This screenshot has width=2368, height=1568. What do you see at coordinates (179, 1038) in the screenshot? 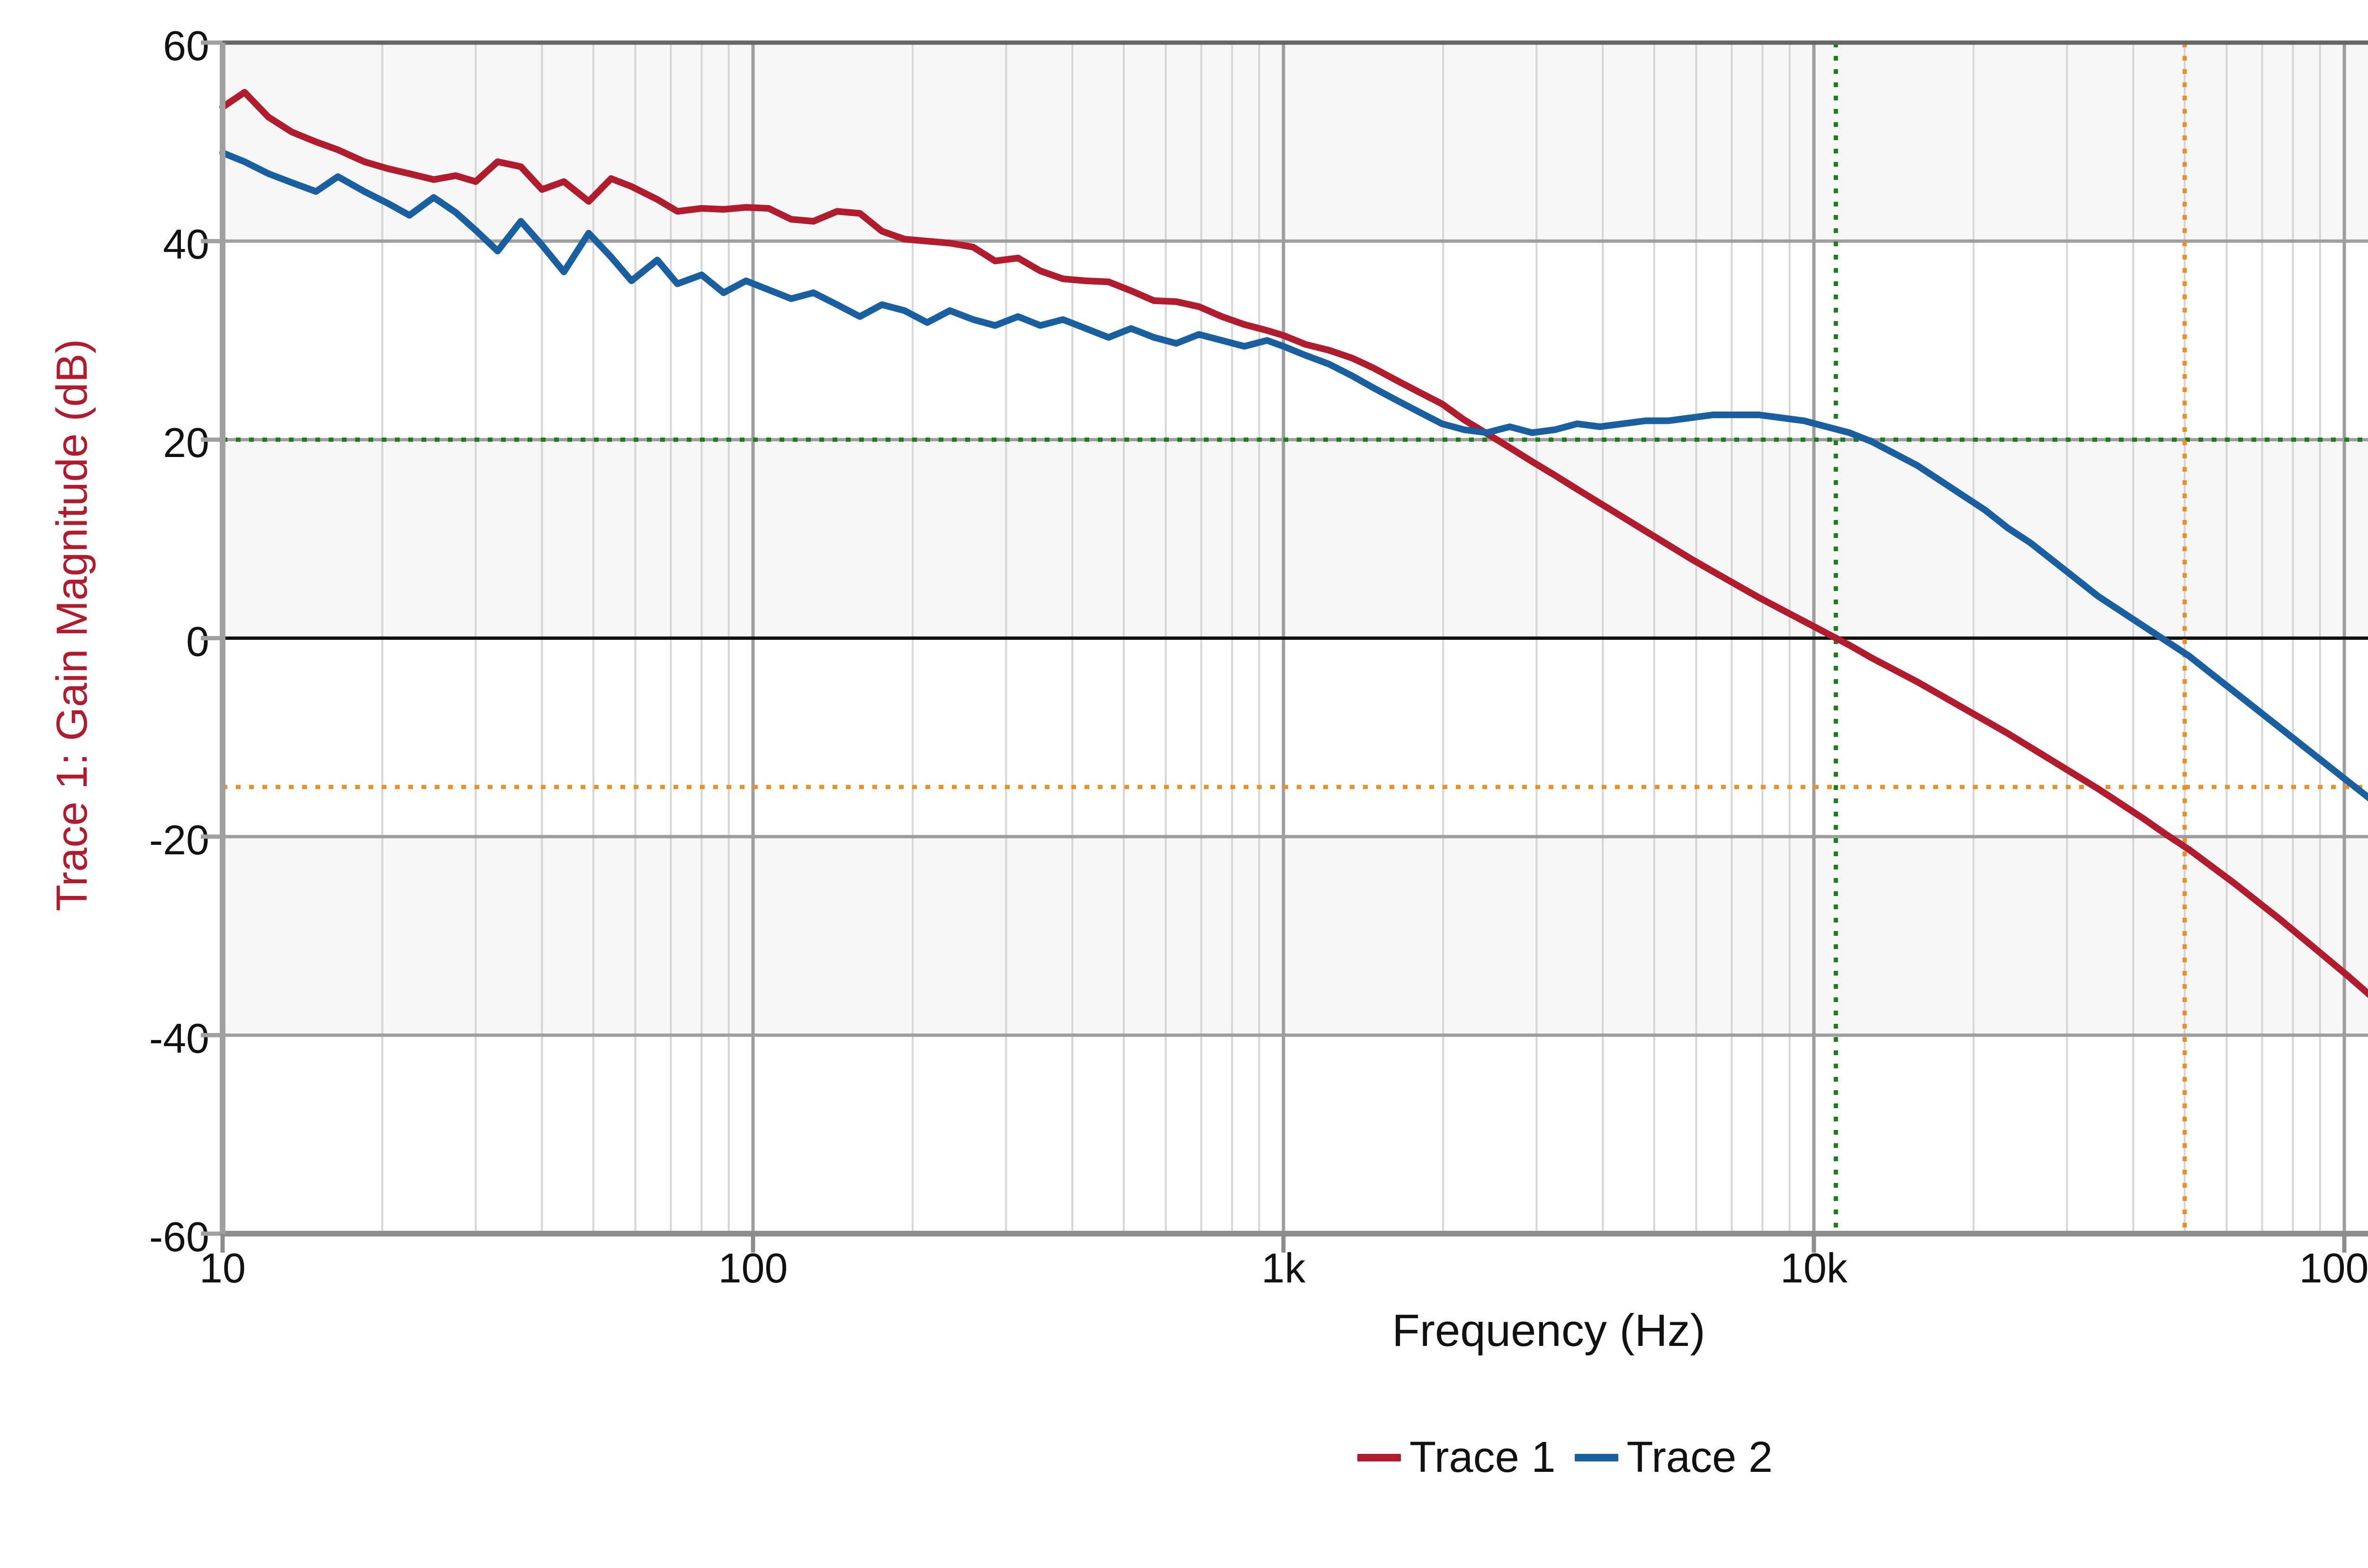
I see `left-tick-label: -40` at bounding box center [179, 1038].